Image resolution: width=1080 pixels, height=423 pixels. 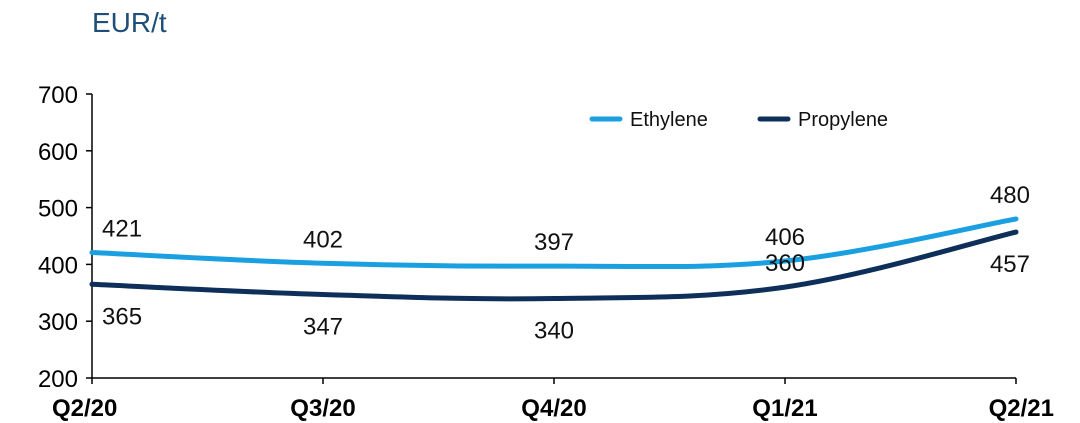 I want to click on y-tick-label: 200, so click(x=58, y=379).